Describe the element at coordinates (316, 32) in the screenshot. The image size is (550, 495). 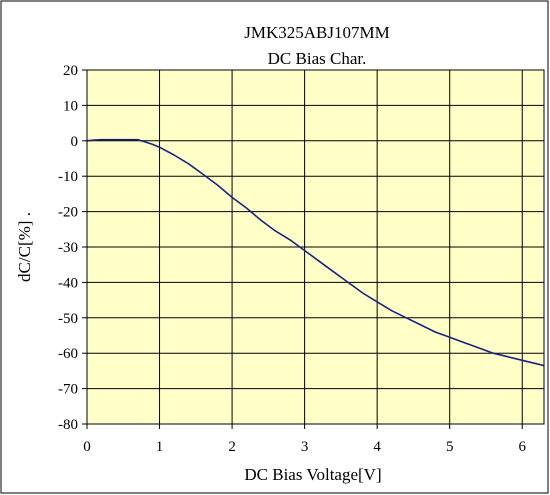
I see `chart-title: JMK325ABJ107MM` at that location.